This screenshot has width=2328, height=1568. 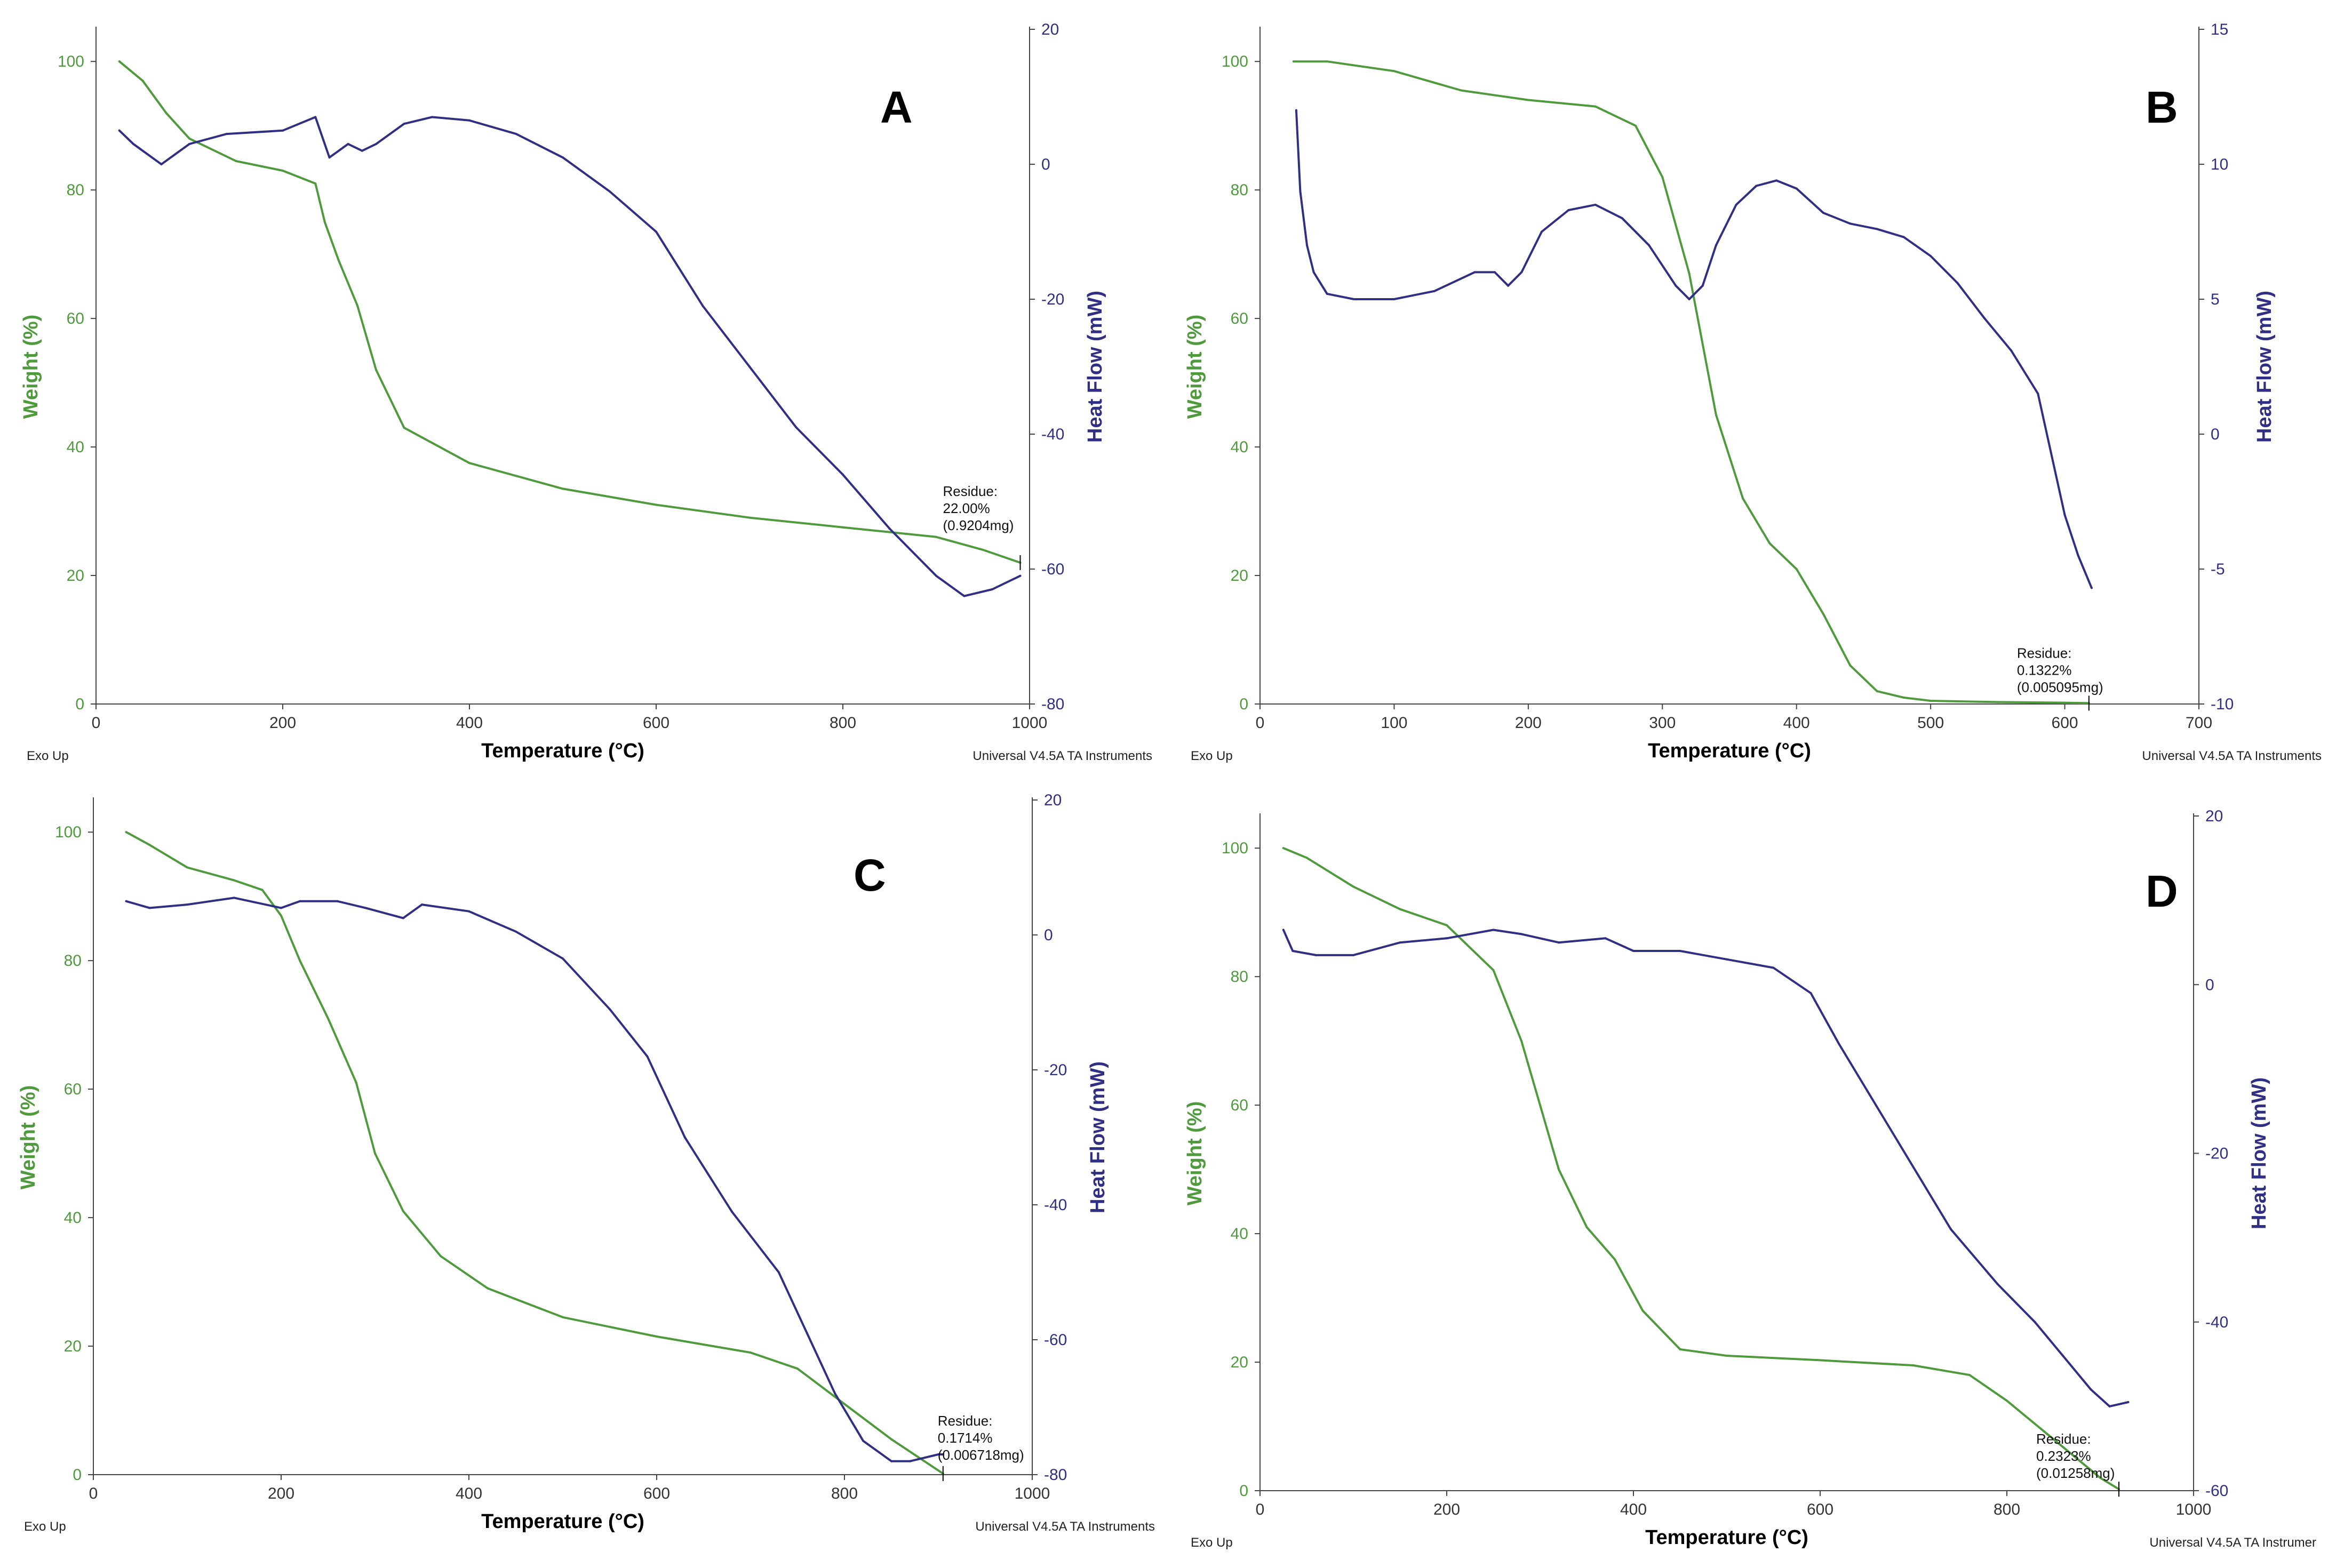 I want to click on x-tick-label: 500, so click(x=1931, y=723).